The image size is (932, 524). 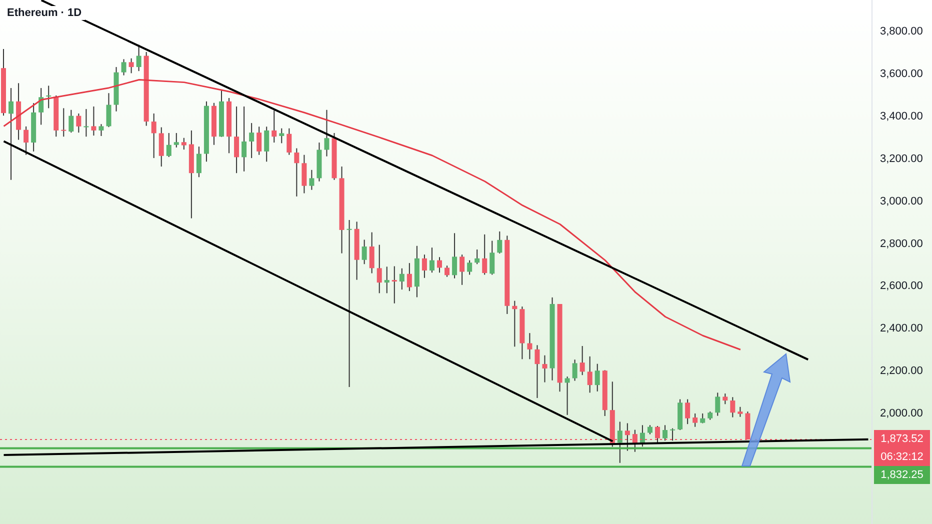 What do you see at coordinates (901, 371) in the screenshot?
I see `y-tick-label: 2,200.00` at bounding box center [901, 371].